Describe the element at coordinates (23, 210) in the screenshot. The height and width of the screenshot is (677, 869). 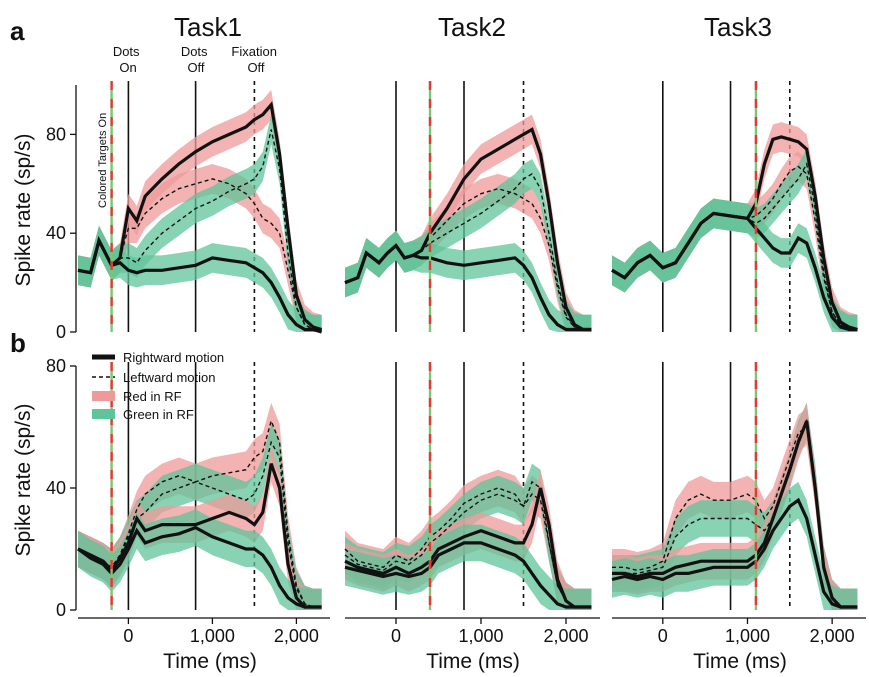
I see `ylabel-row-a: Spike rate (sp/s)` at that location.